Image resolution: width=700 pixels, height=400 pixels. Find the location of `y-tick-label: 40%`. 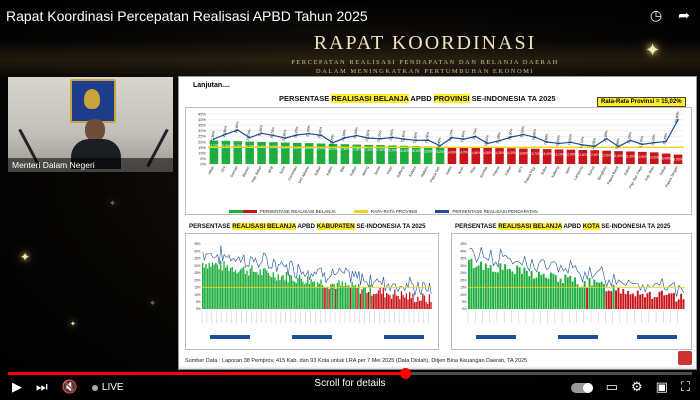

y-tick-label: 40% is located at coordinates (463, 251).